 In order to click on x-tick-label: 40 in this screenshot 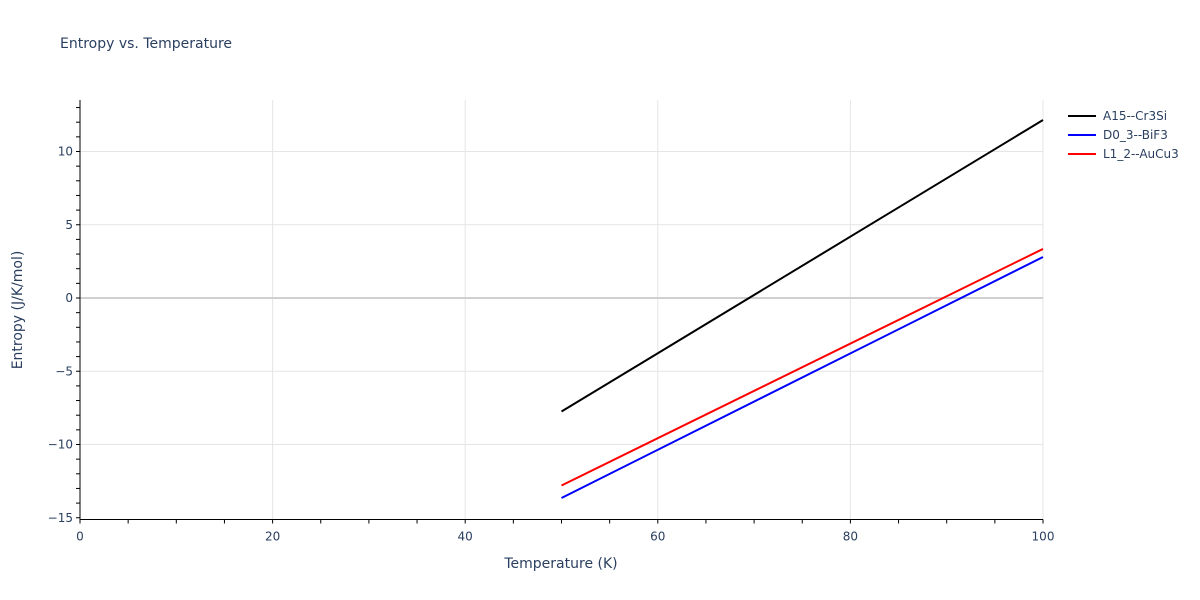, I will do `click(465, 537)`.